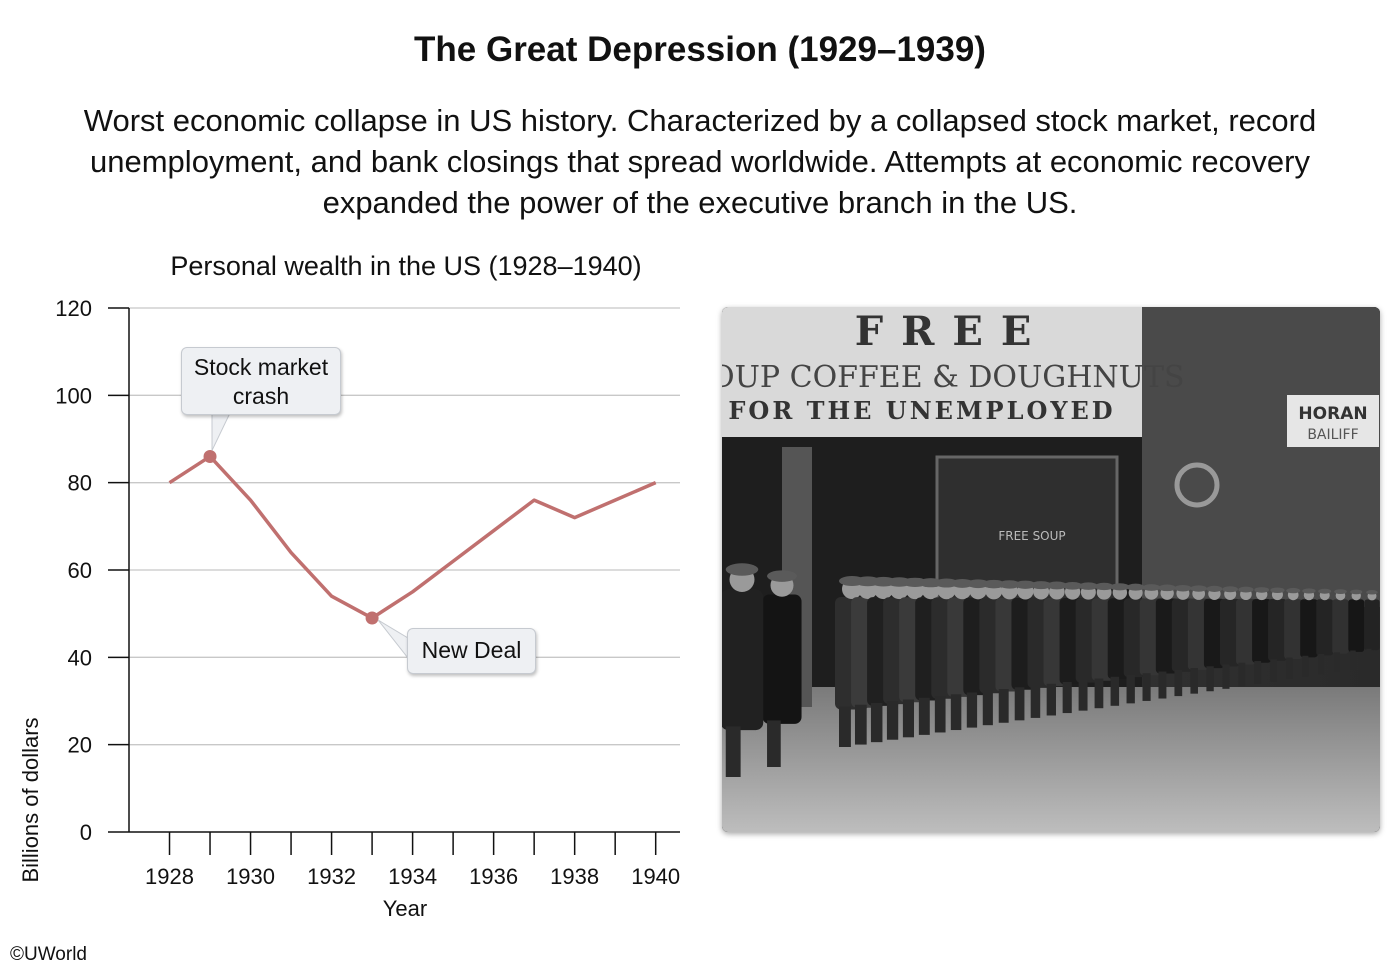  What do you see at coordinates (250, 876) in the screenshot?
I see `x-tick-label-1930: 1930` at bounding box center [250, 876].